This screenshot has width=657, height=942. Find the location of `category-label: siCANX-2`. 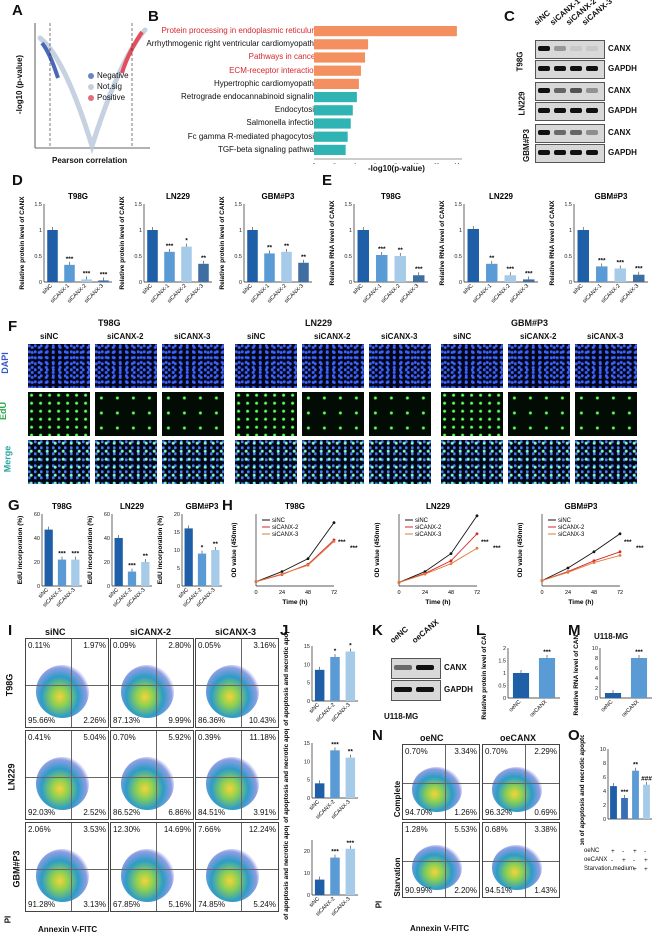

category-label: siCANX-2 is located at coordinates (390, 293).